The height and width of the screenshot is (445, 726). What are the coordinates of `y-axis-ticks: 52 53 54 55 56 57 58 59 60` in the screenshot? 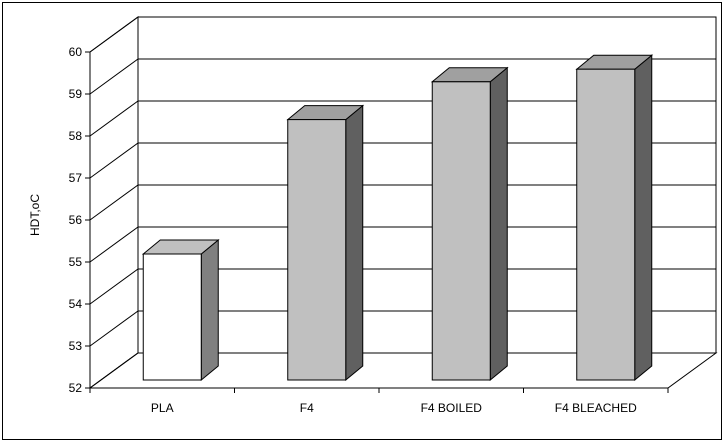 It's located at (79, 220).